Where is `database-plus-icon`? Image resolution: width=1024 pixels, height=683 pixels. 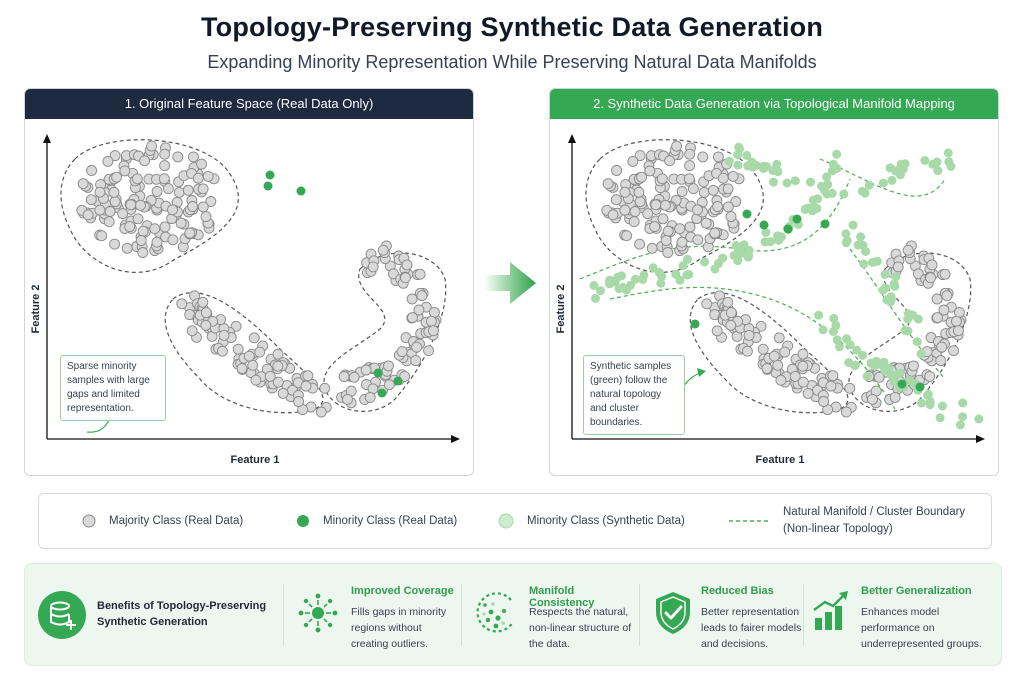
database-plus-icon is located at coordinates (62, 615).